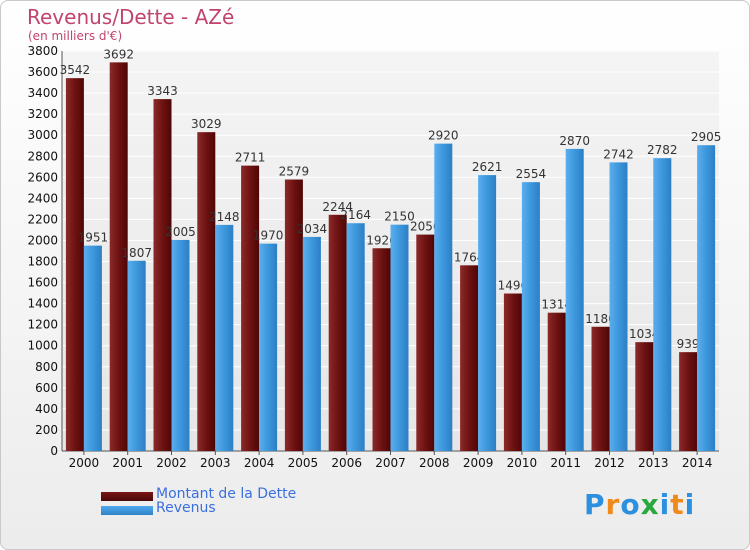 This screenshot has width=750, height=550. Describe the element at coordinates (688, 344) in the screenshot. I see `data-label-dette: 939` at that location.